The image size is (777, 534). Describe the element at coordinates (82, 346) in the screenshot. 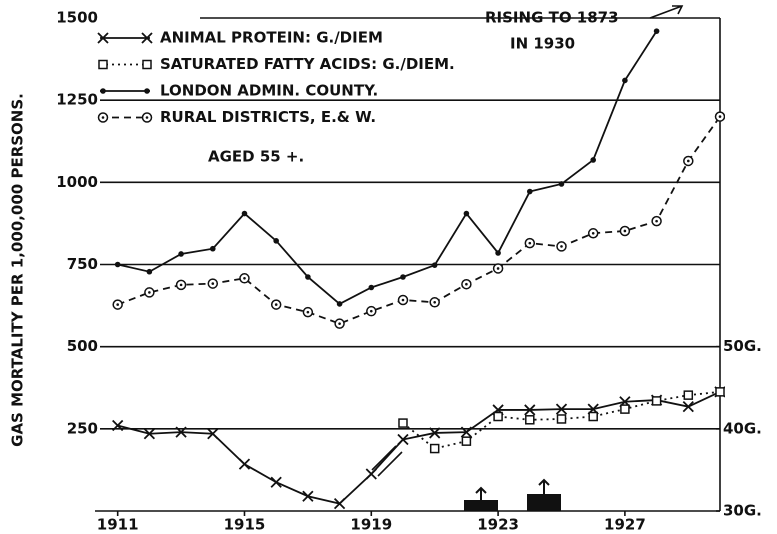

I see `y-tick-label: 500` at that location.